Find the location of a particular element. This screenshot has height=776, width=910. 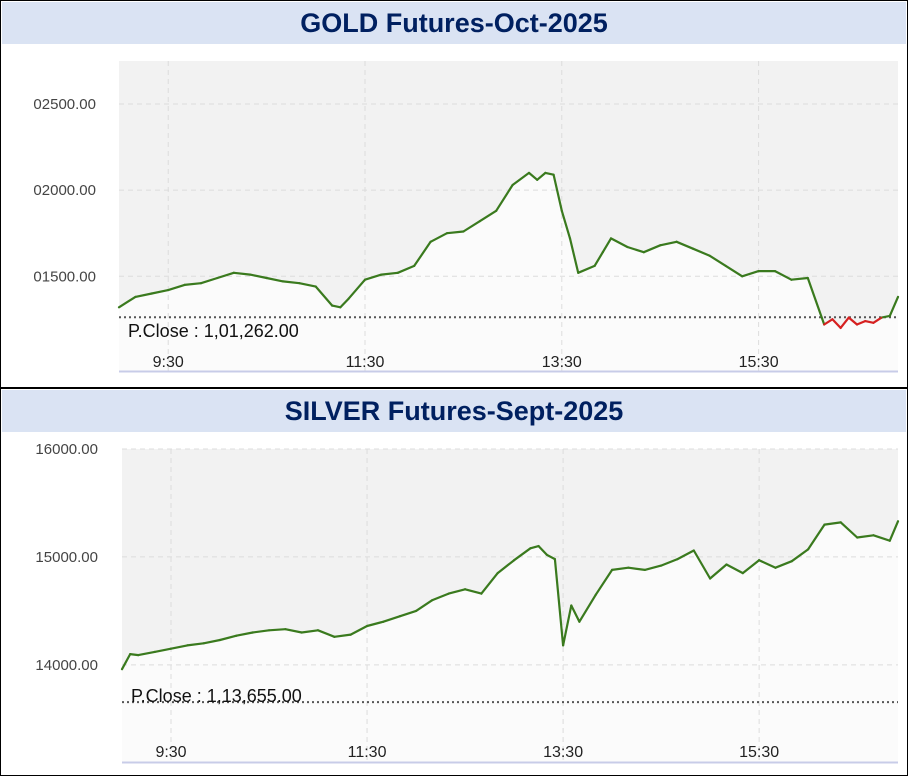

x-tick-label: 11:30 is located at coordinates (367, 752).